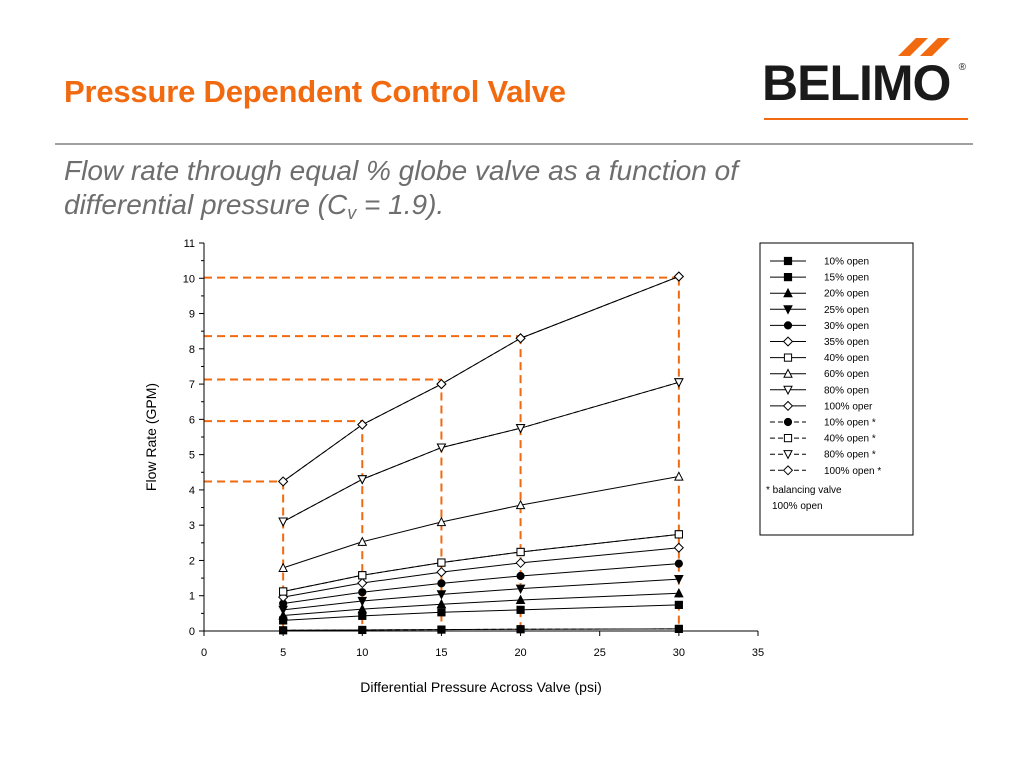 The image size is (1024, 768). I want to click on y-tick-label: 0, so click(192, 632).